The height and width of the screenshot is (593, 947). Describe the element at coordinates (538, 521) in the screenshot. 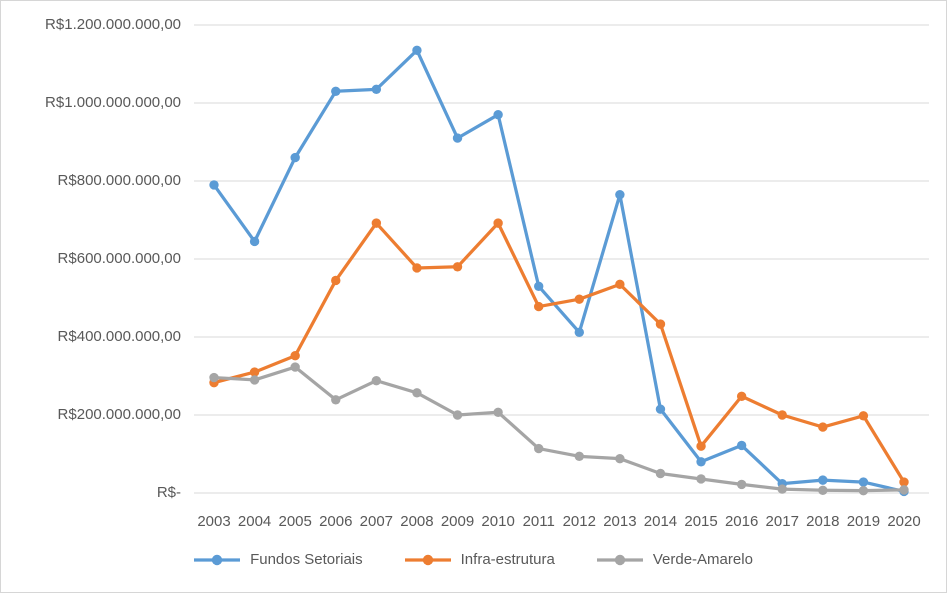

I see `x-tick-label: 2011` at that location.